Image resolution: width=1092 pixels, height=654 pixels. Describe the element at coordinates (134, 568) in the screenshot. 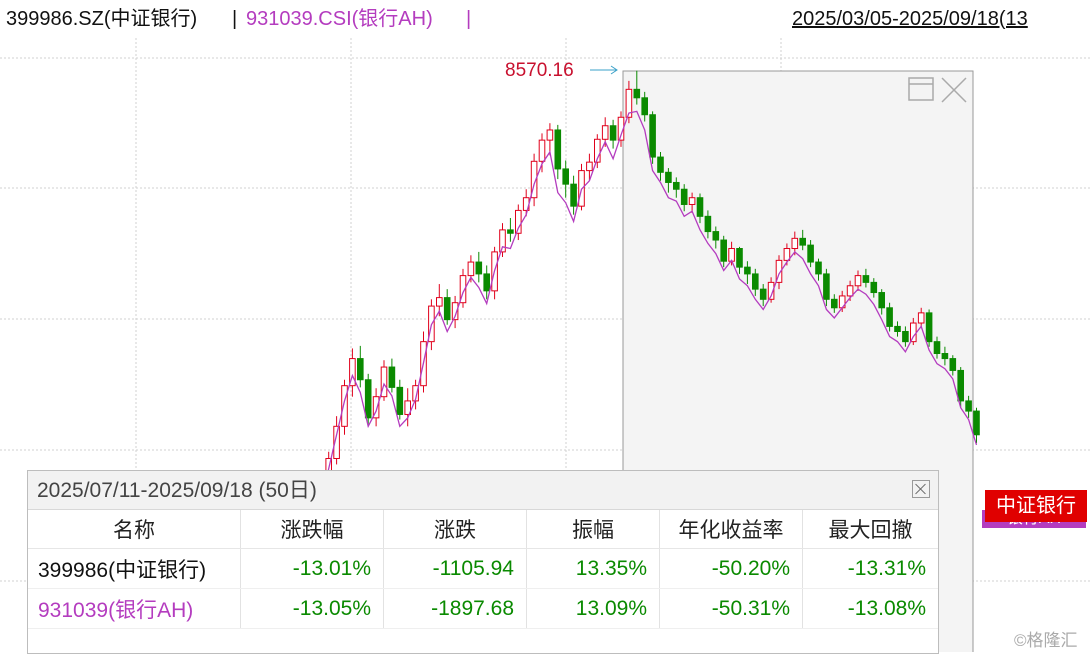

I see `row-name: 399986(中证银行)` at that location.